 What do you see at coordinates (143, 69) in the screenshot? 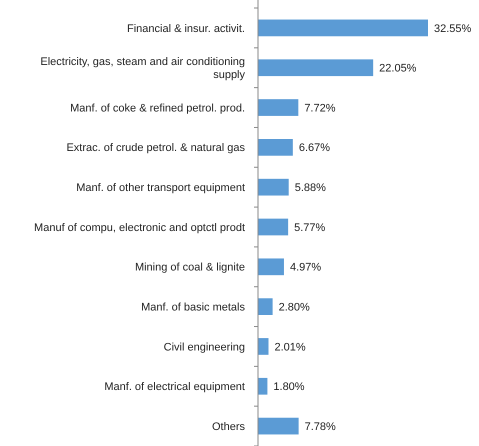
I see `y-tick-label: Electricity, gas, steam and air conditioning supply` at bounding box center [143, 69].